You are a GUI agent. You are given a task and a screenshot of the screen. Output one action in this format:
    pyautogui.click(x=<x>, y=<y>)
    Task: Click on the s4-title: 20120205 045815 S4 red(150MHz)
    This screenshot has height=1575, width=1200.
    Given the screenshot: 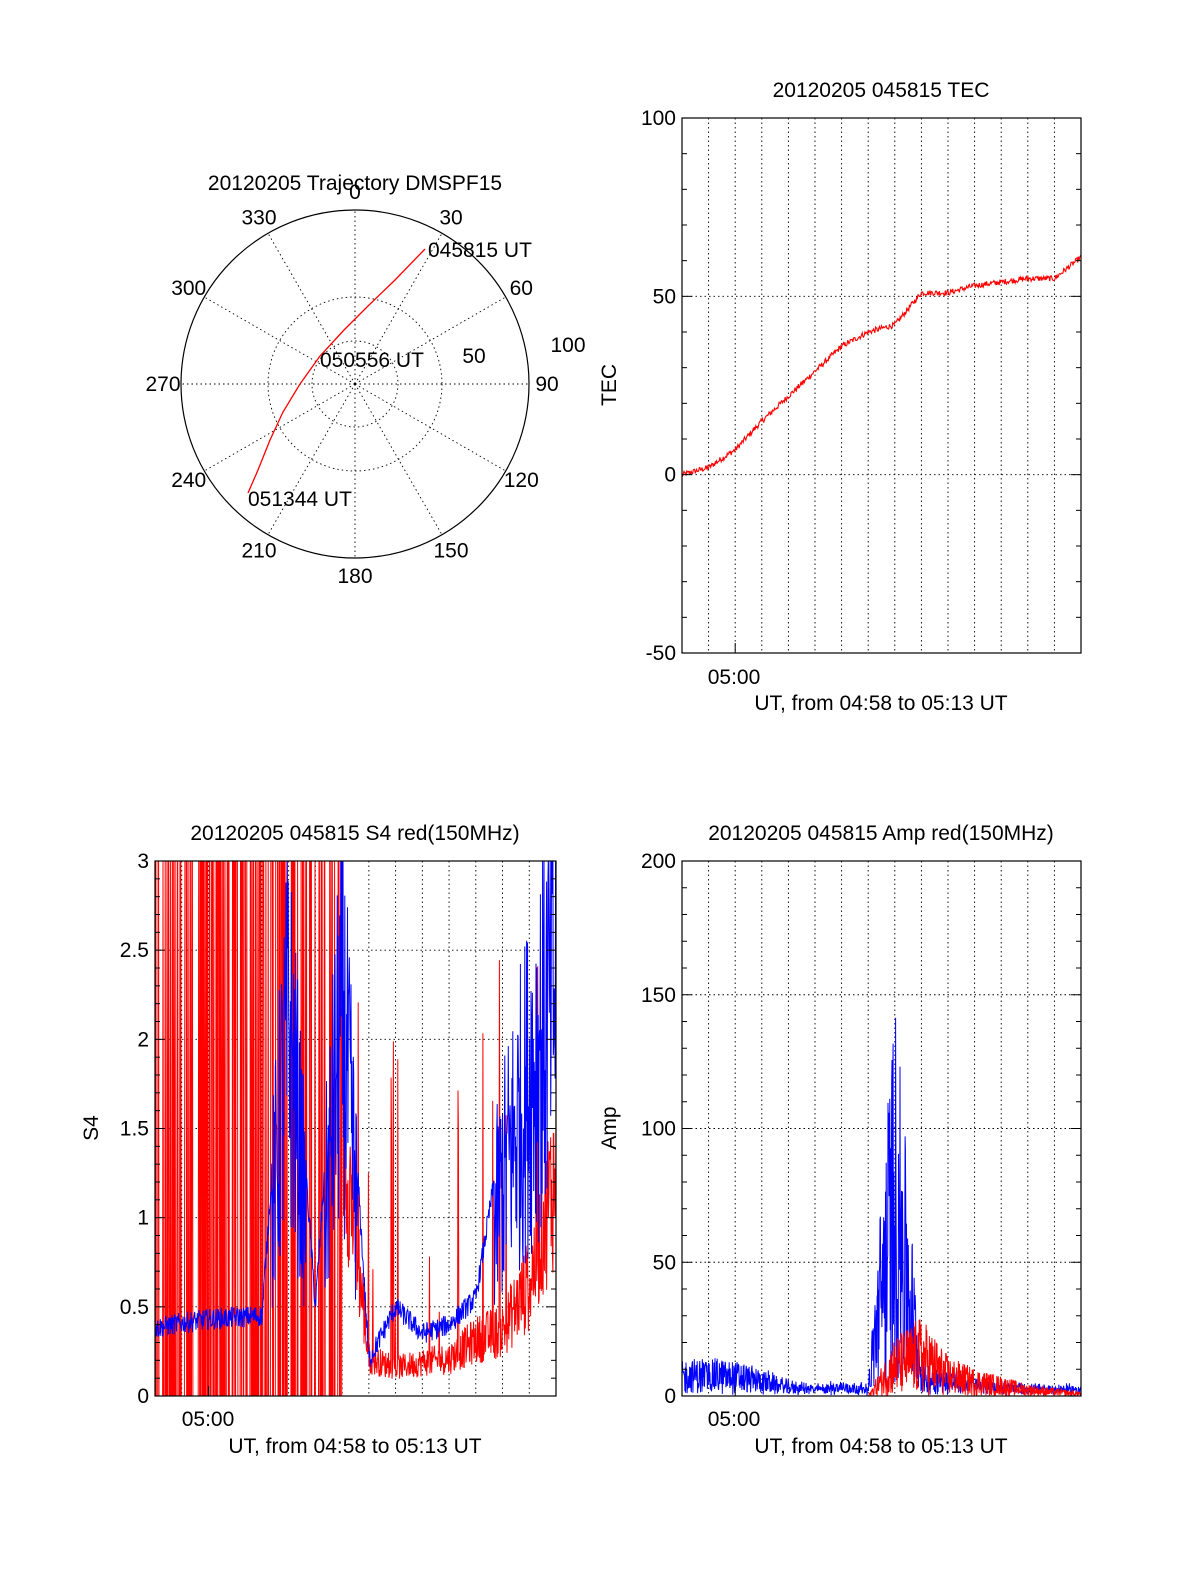 What is the action you would take?
    pyautogui.click(x=354, y=833)
    